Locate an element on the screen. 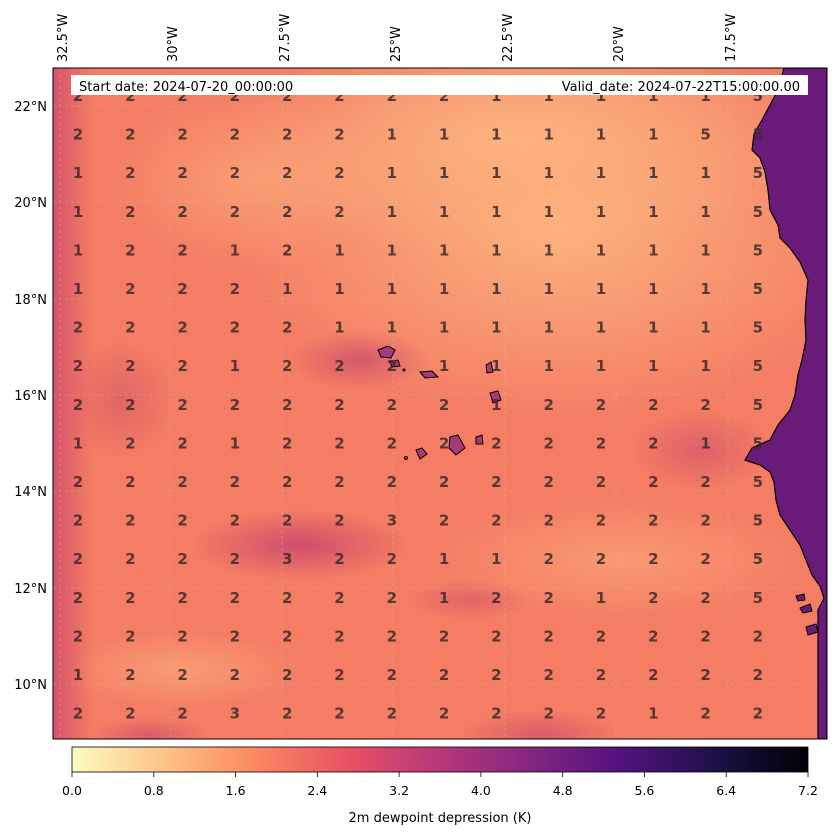  lat-label: 14°N is located at coordinates (30, 492).